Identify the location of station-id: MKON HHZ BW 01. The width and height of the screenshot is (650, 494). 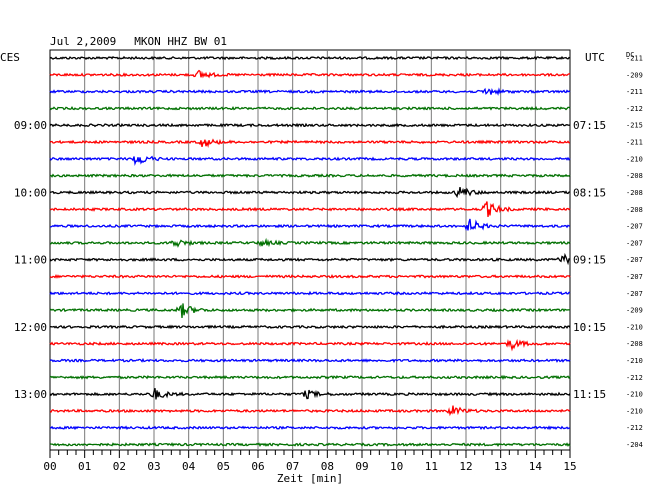
(180, 41).